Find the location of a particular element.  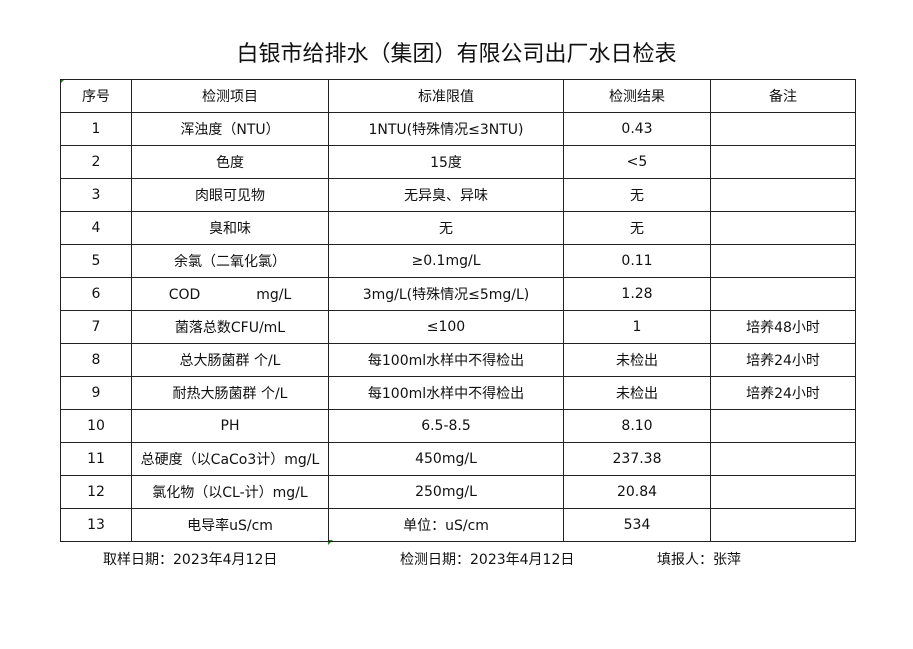

table-cell: 培养48小时 is located at coordinates (783, 327).